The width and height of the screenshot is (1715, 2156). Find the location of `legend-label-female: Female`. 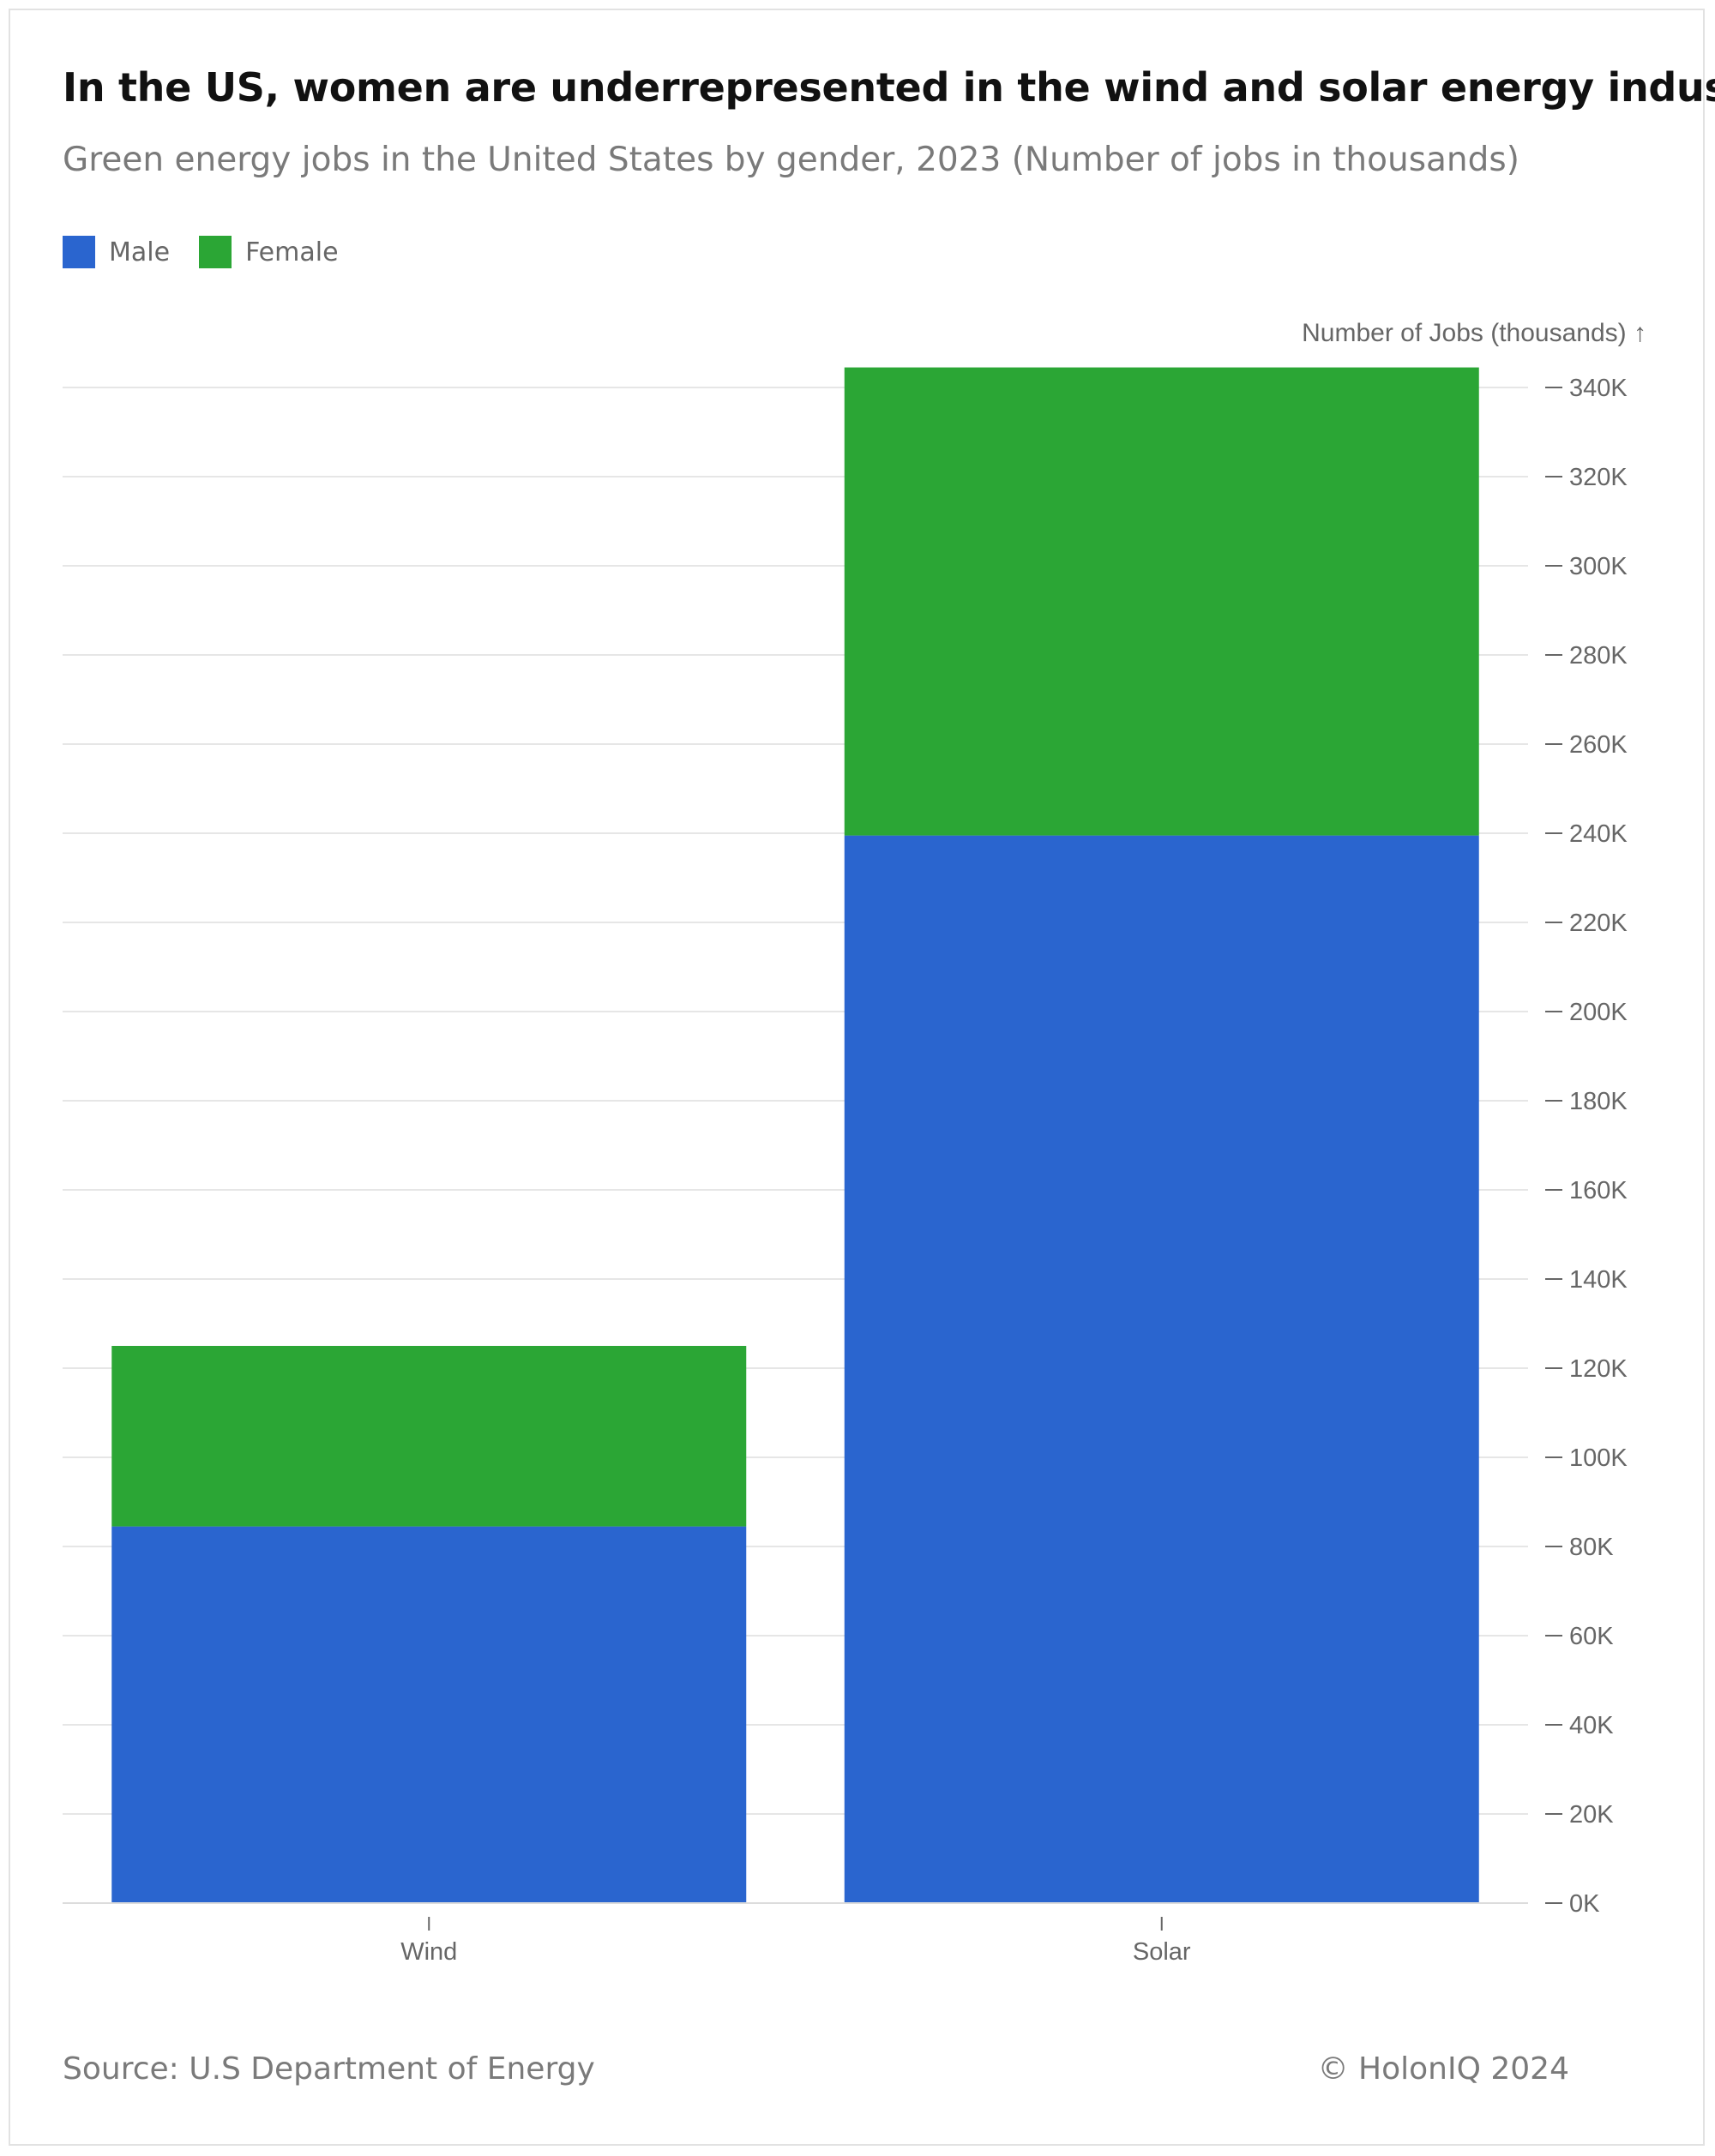

legend-label-female: Female is located at coordinates (292, 252).